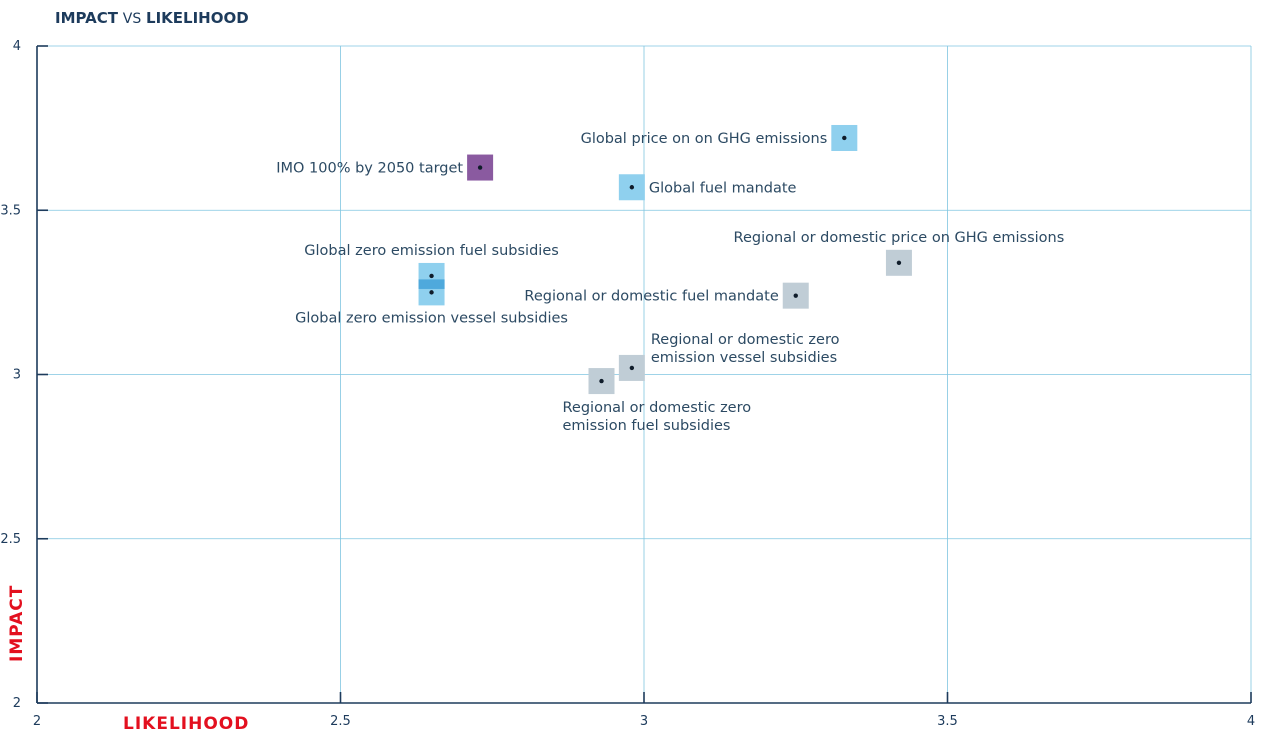 This screenshot has width=1280, height=752. I want to click on point-label: Global zero emission vessel subsidies, so click(431, 318).